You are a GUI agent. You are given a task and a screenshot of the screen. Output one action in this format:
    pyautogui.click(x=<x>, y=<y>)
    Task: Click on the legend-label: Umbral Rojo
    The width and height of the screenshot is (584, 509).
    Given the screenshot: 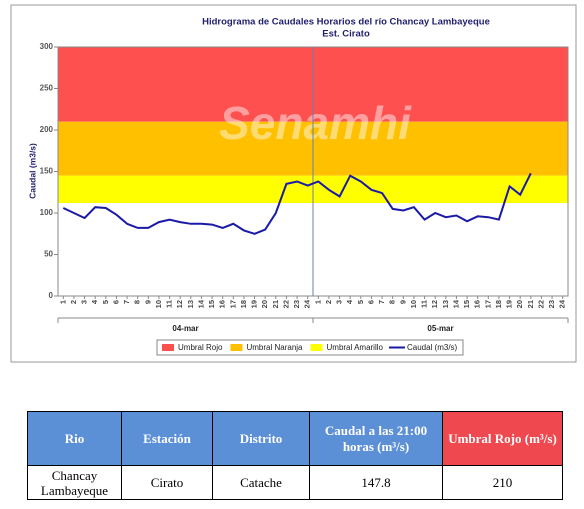 What is the action you would take?
    pyautogui.click(x=200, y=347)
    